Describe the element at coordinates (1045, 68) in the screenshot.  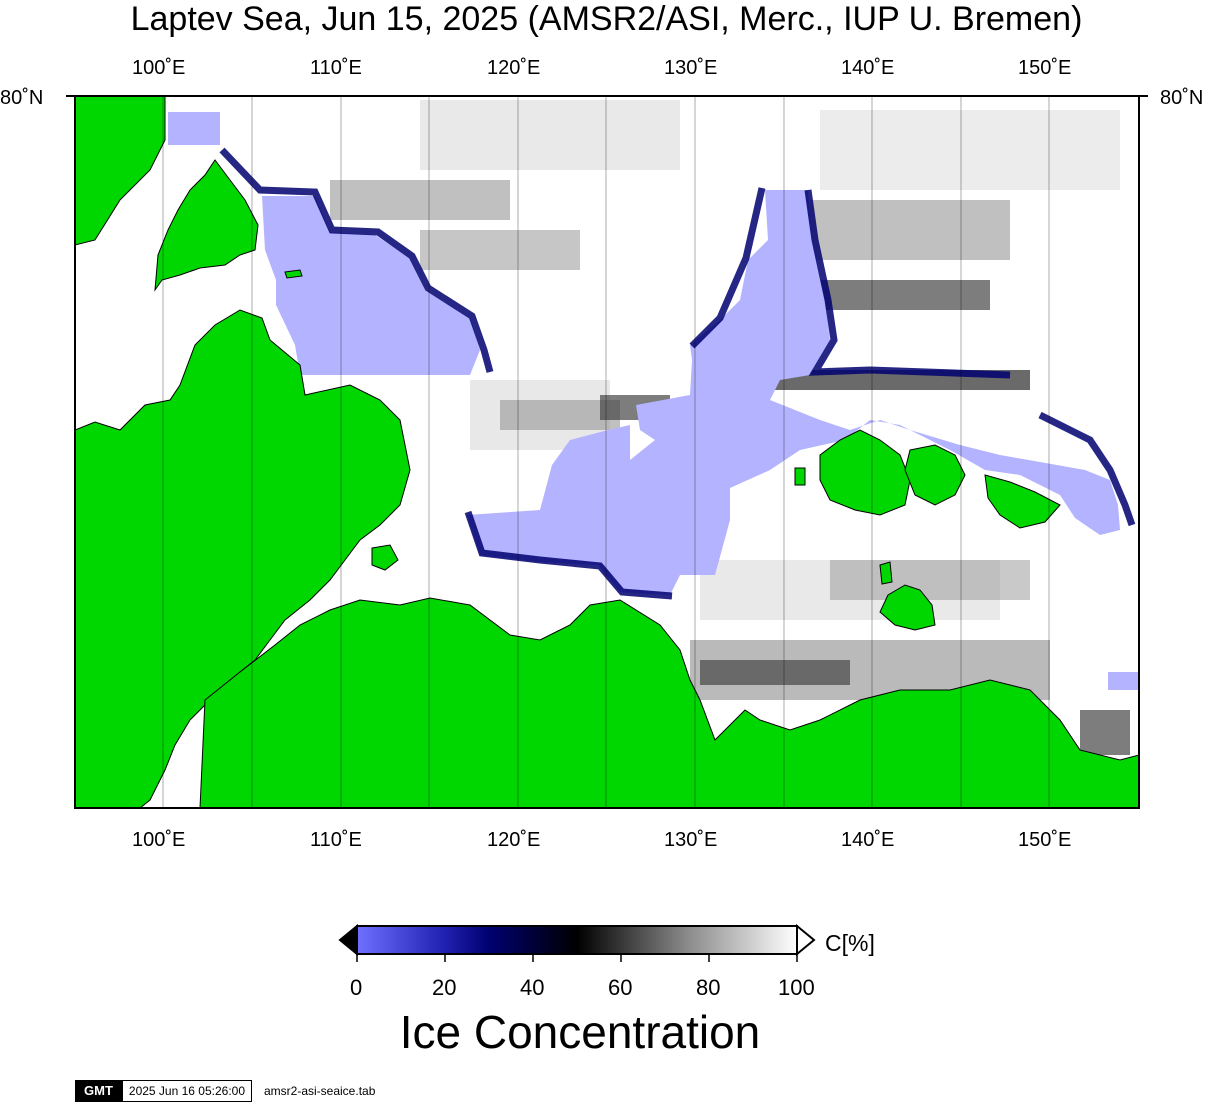
I see `lon-tick-top-150: 150˚E` at that location.